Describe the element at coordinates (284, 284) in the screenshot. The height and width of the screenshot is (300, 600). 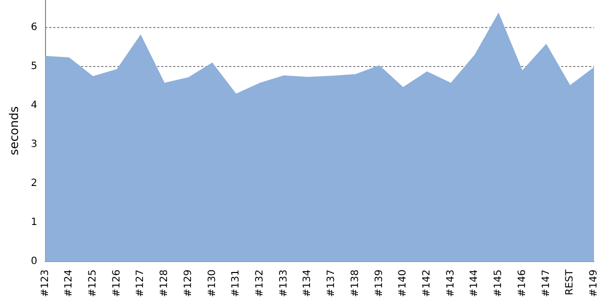
I see `x-tick-label: #133` at that location.